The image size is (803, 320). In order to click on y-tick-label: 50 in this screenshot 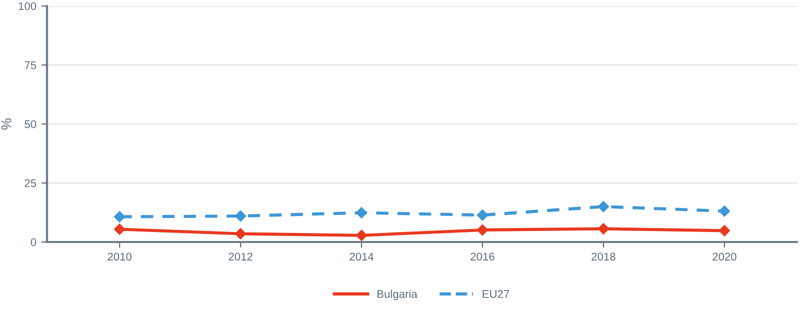, I will do `click(30, 124)`.